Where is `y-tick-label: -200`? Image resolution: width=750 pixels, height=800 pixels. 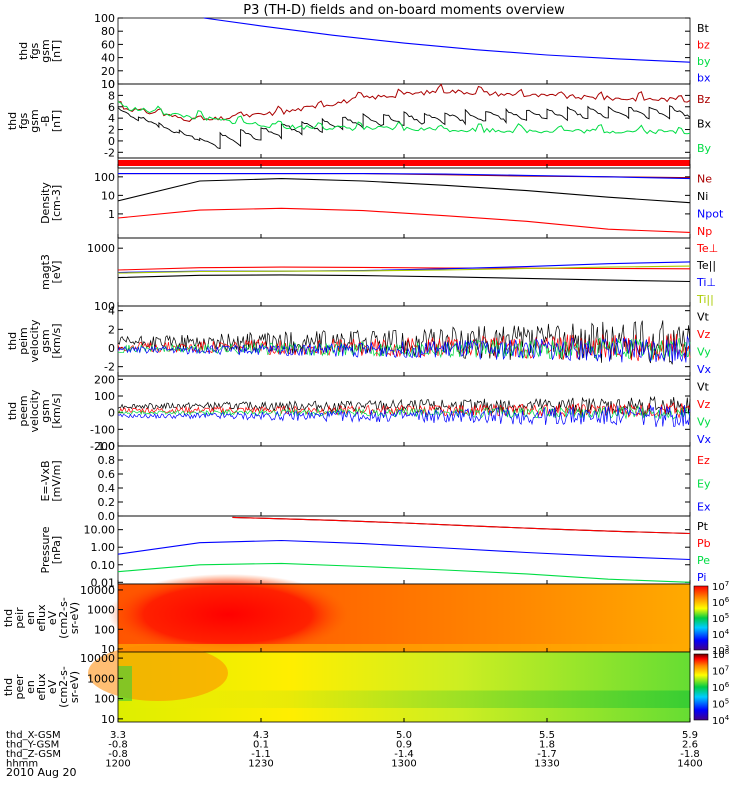
y-tick-label: -200 is located at coordinates (102, 446).